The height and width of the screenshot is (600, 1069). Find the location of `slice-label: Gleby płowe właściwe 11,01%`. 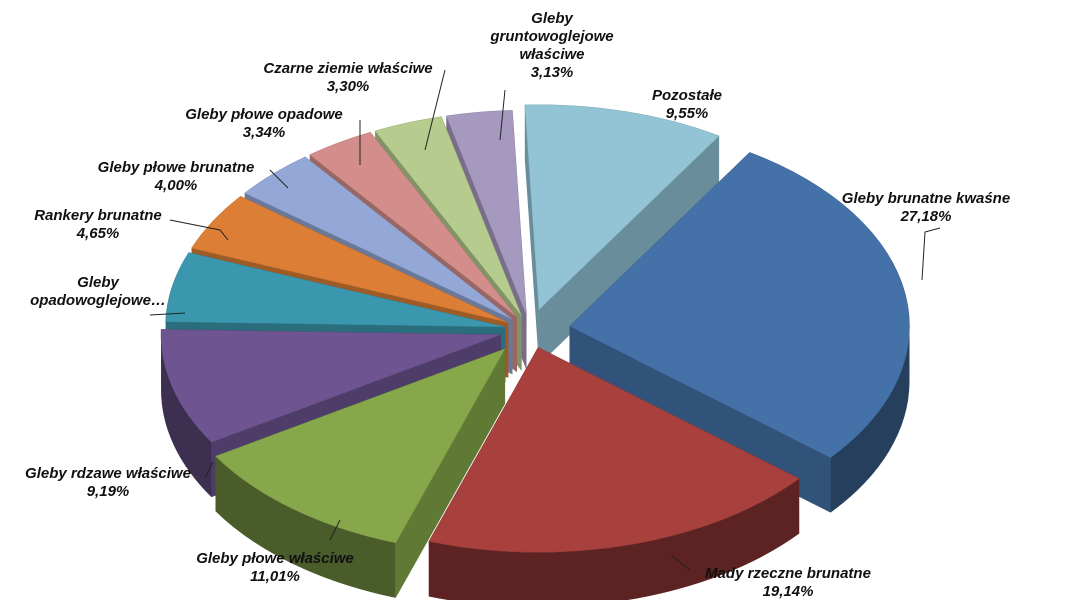

slice-label: Gleby płowe właściwe 11,01% is located at coordinates (275, 567).